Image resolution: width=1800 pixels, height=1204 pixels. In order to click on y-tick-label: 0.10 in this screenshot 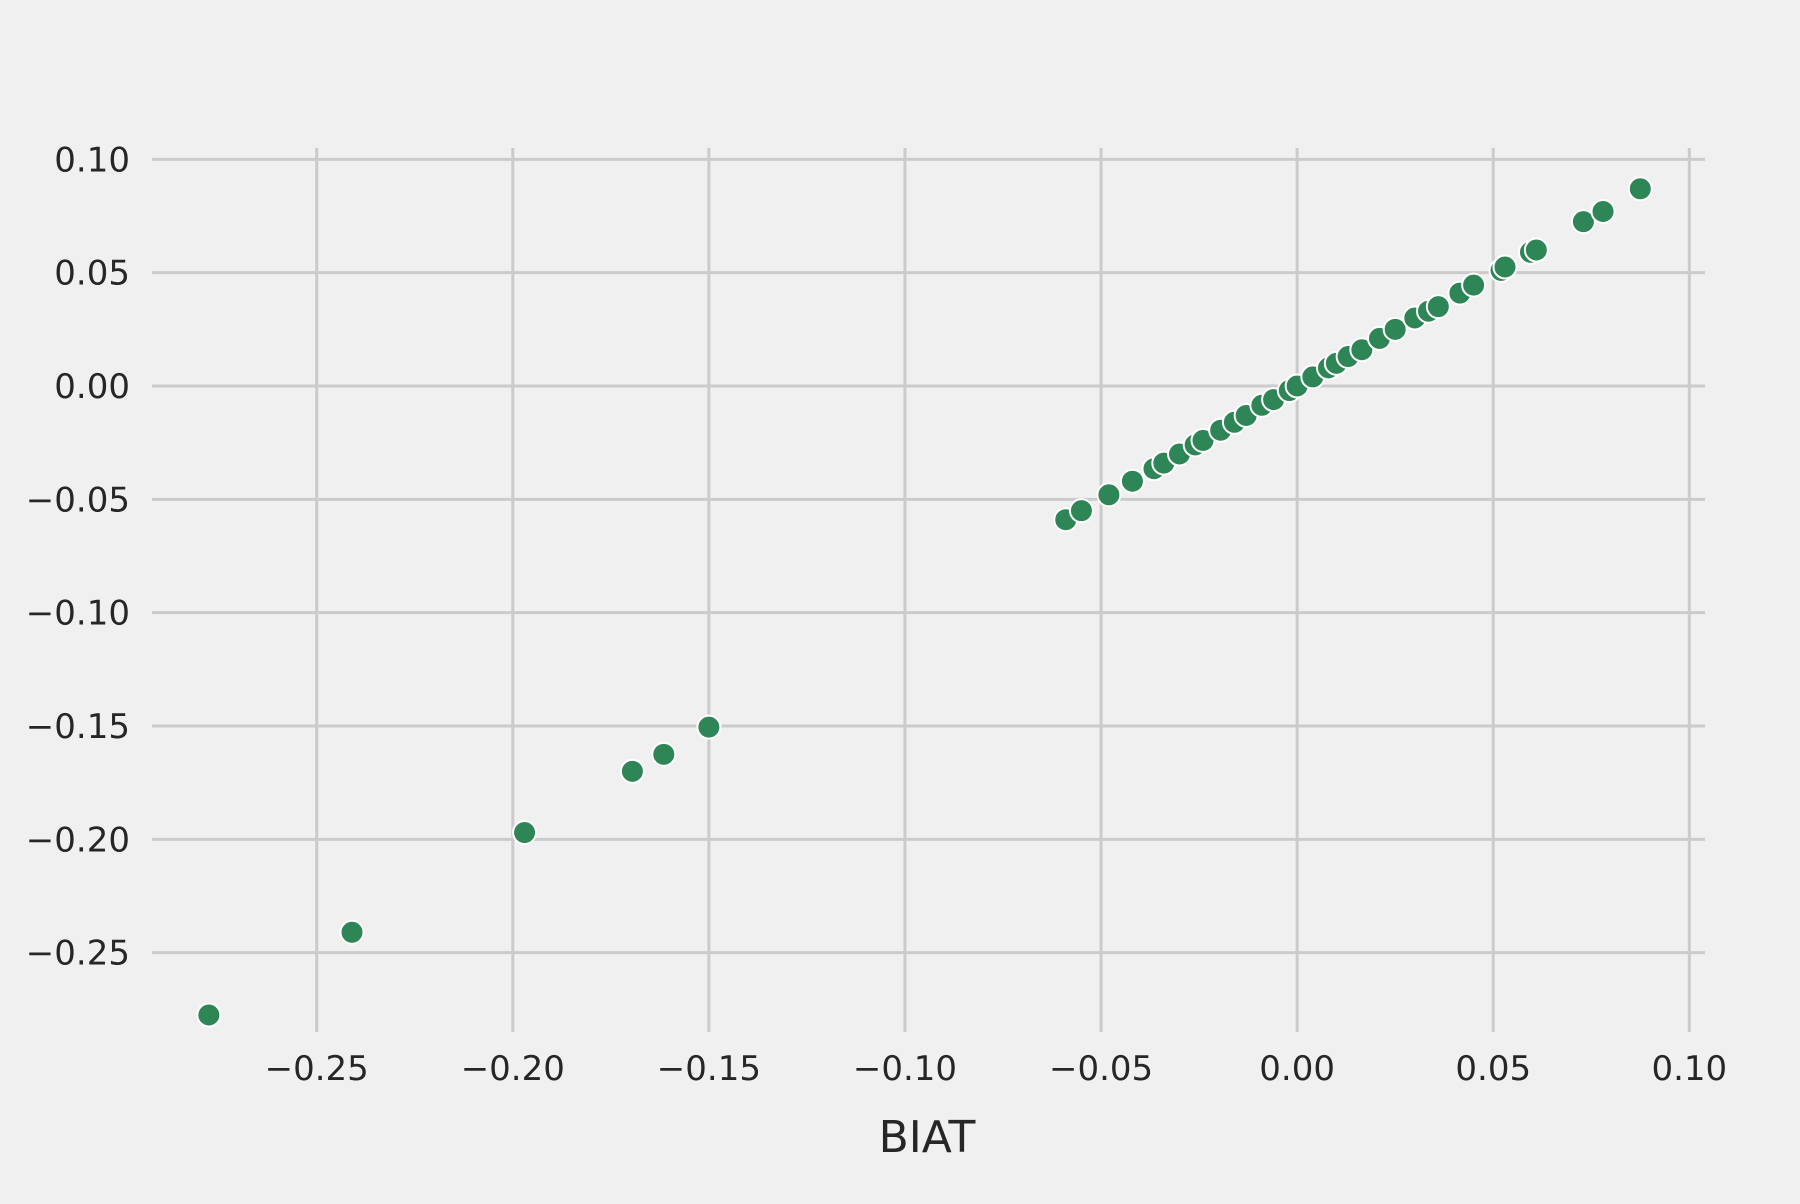, I will do `click(92, 160)`.